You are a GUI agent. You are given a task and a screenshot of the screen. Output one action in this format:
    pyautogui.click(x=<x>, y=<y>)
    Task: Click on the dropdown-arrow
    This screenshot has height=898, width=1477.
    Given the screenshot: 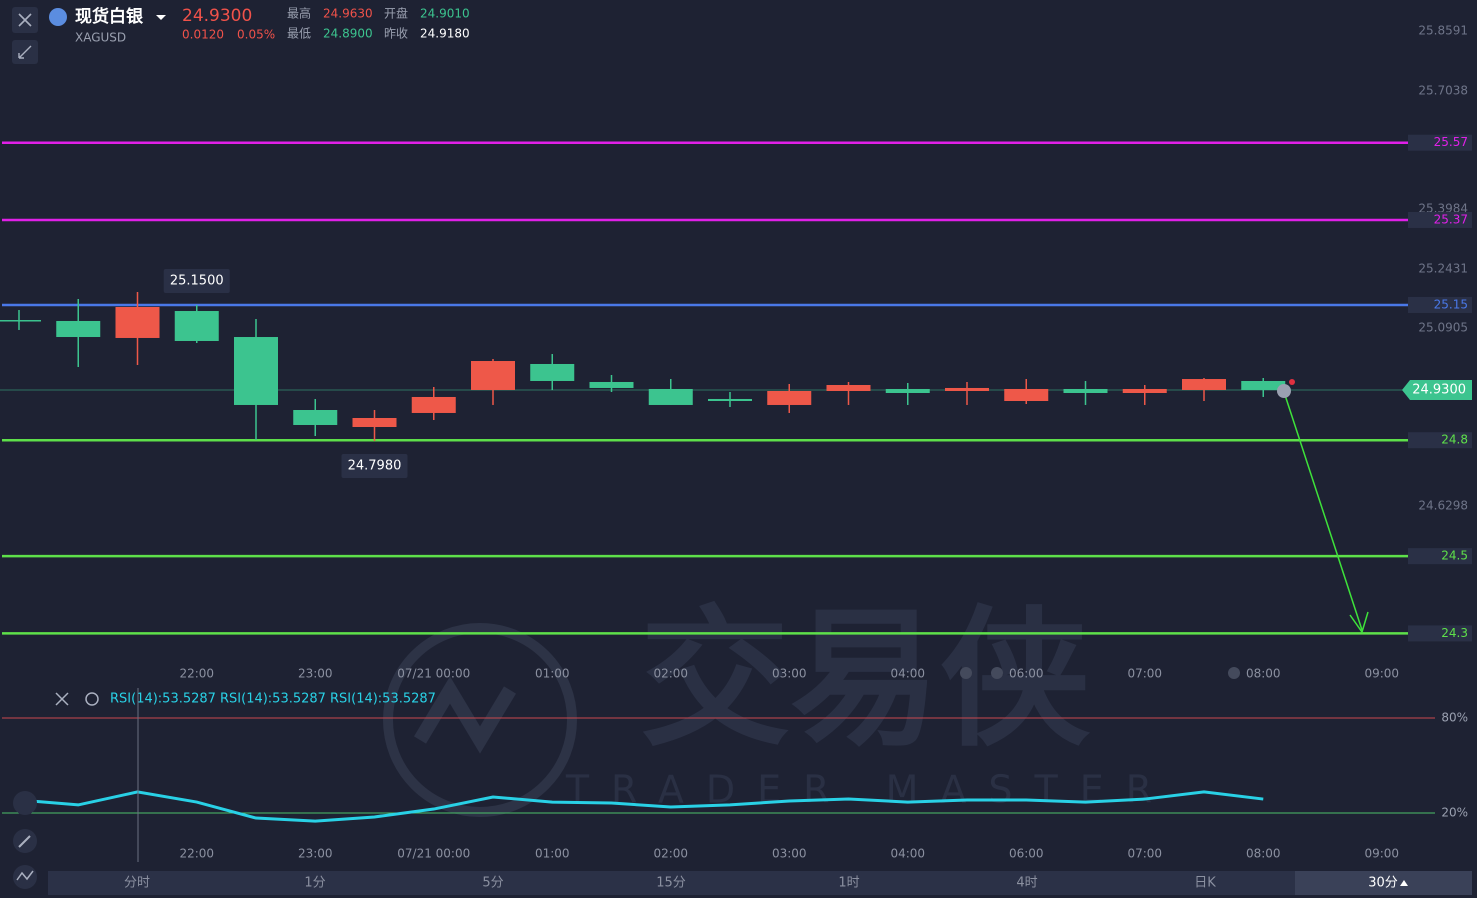 What is the action you would take?
    pyautogui.click(x=161, y=17)
    